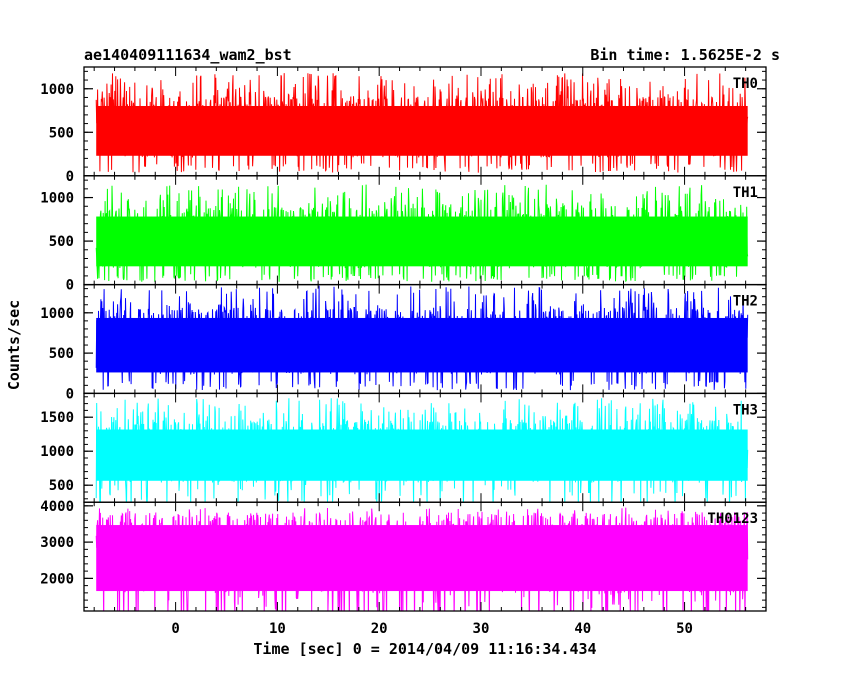  I want to click on series-core-th3, so click(422, 455).